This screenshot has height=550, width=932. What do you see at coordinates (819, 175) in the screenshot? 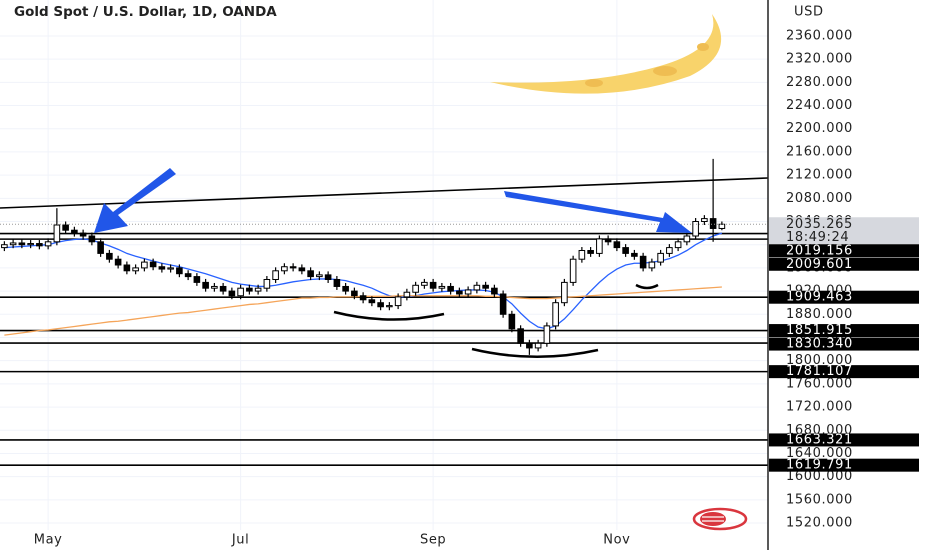
I see `y-tick-label: 2120.000` at bounding box center [819, 175].